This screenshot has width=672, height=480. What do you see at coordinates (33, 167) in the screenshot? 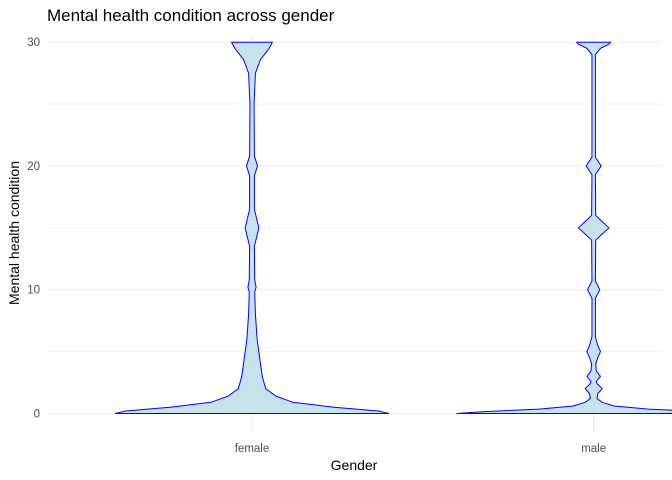
I see `y-tick-label: 20` at bounding box center [33, 167].